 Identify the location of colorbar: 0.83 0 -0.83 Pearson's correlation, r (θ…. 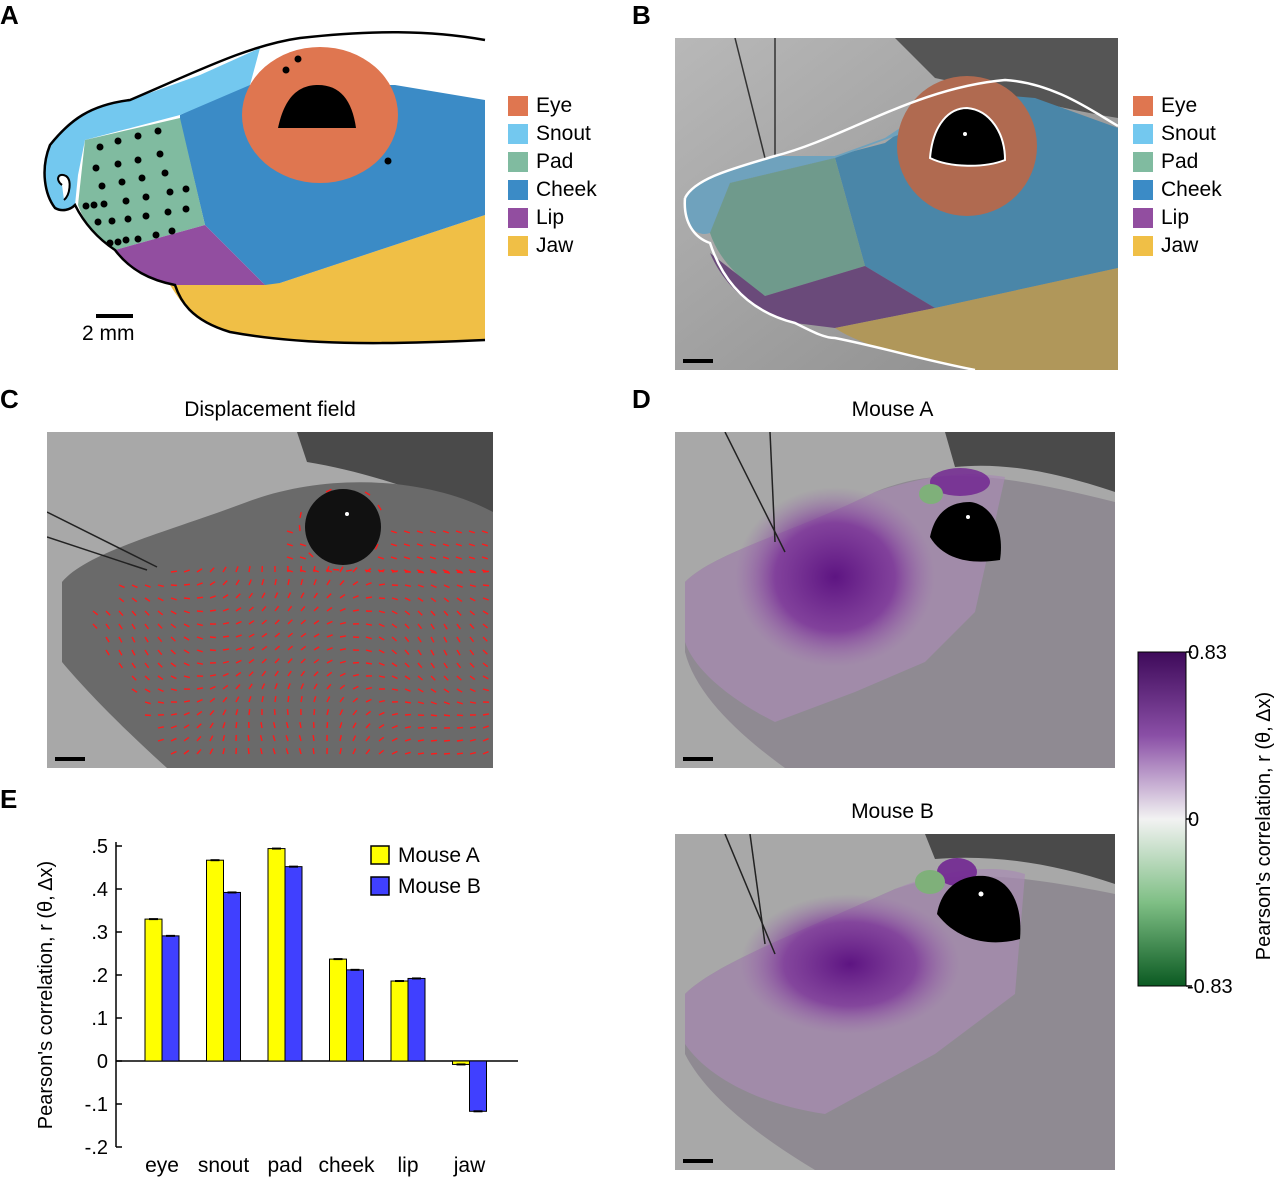
(1206, 820).